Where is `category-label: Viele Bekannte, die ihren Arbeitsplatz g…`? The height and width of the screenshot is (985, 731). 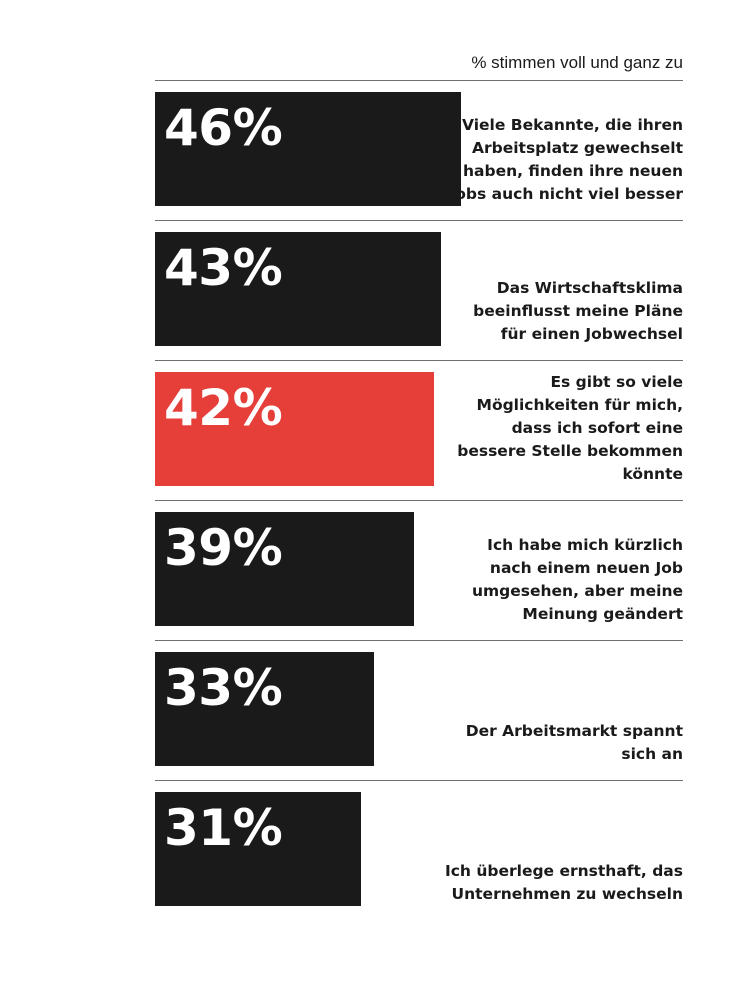
category-label: Viele Bekannte, die ihren Arbeitsplatz g… is located at coordinates (566, 159).